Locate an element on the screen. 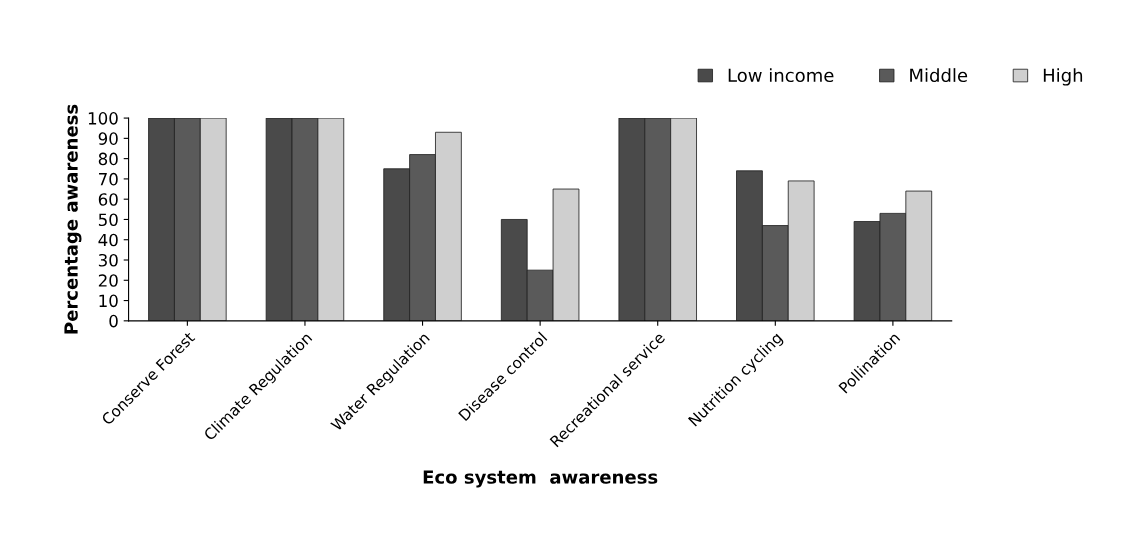 The width and height of the screenshot is (1148, 557). y-axis-title: Percentage awareness is located at coordinates (73, 219).